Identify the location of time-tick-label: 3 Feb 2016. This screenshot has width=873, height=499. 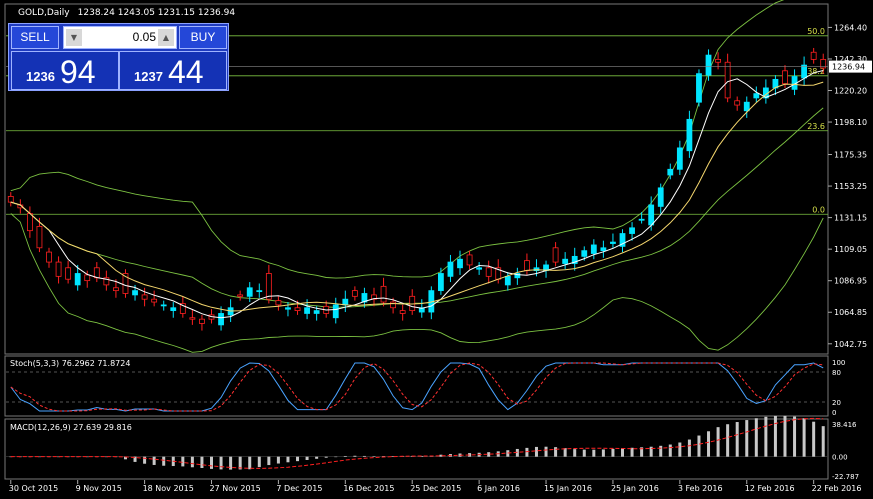
(700, 488).